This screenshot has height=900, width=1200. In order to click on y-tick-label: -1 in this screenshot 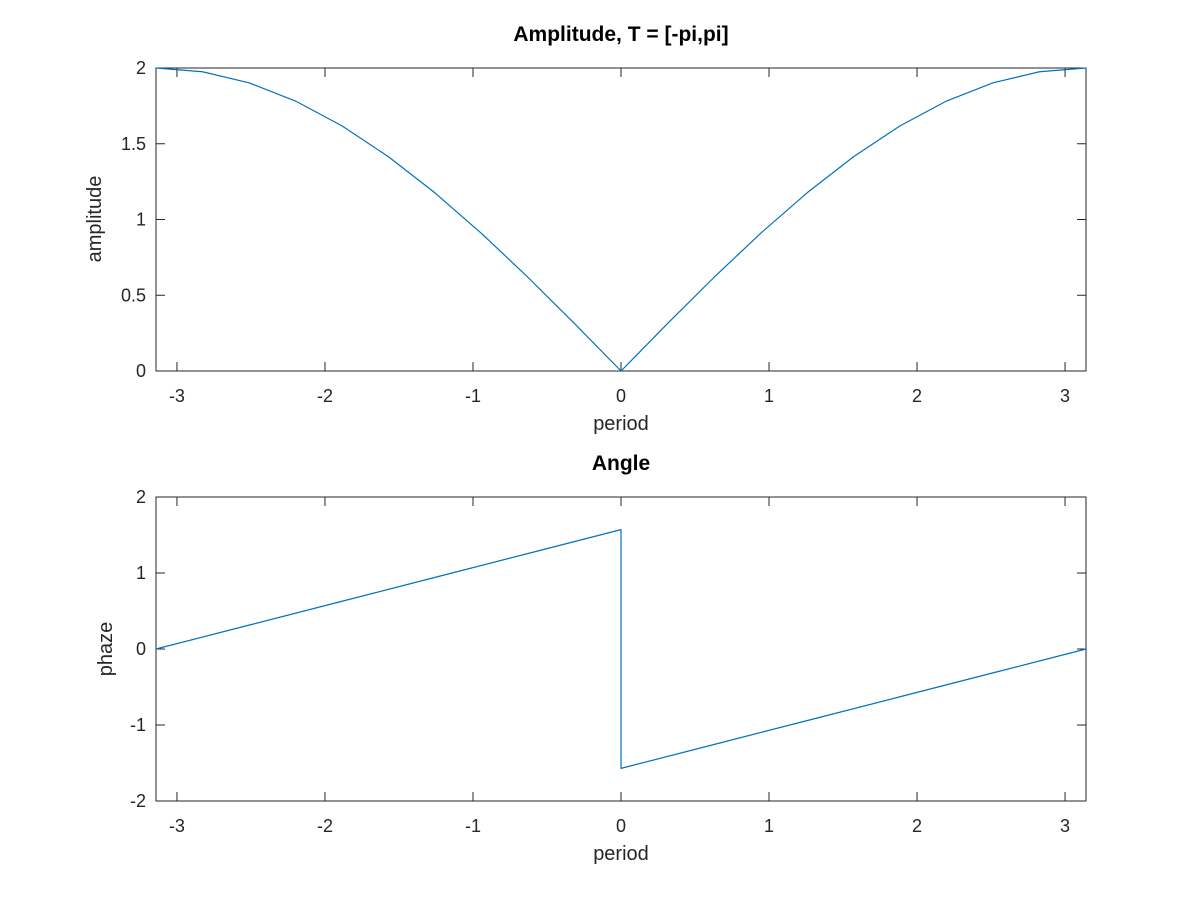, I will do `click(138, 725)`.